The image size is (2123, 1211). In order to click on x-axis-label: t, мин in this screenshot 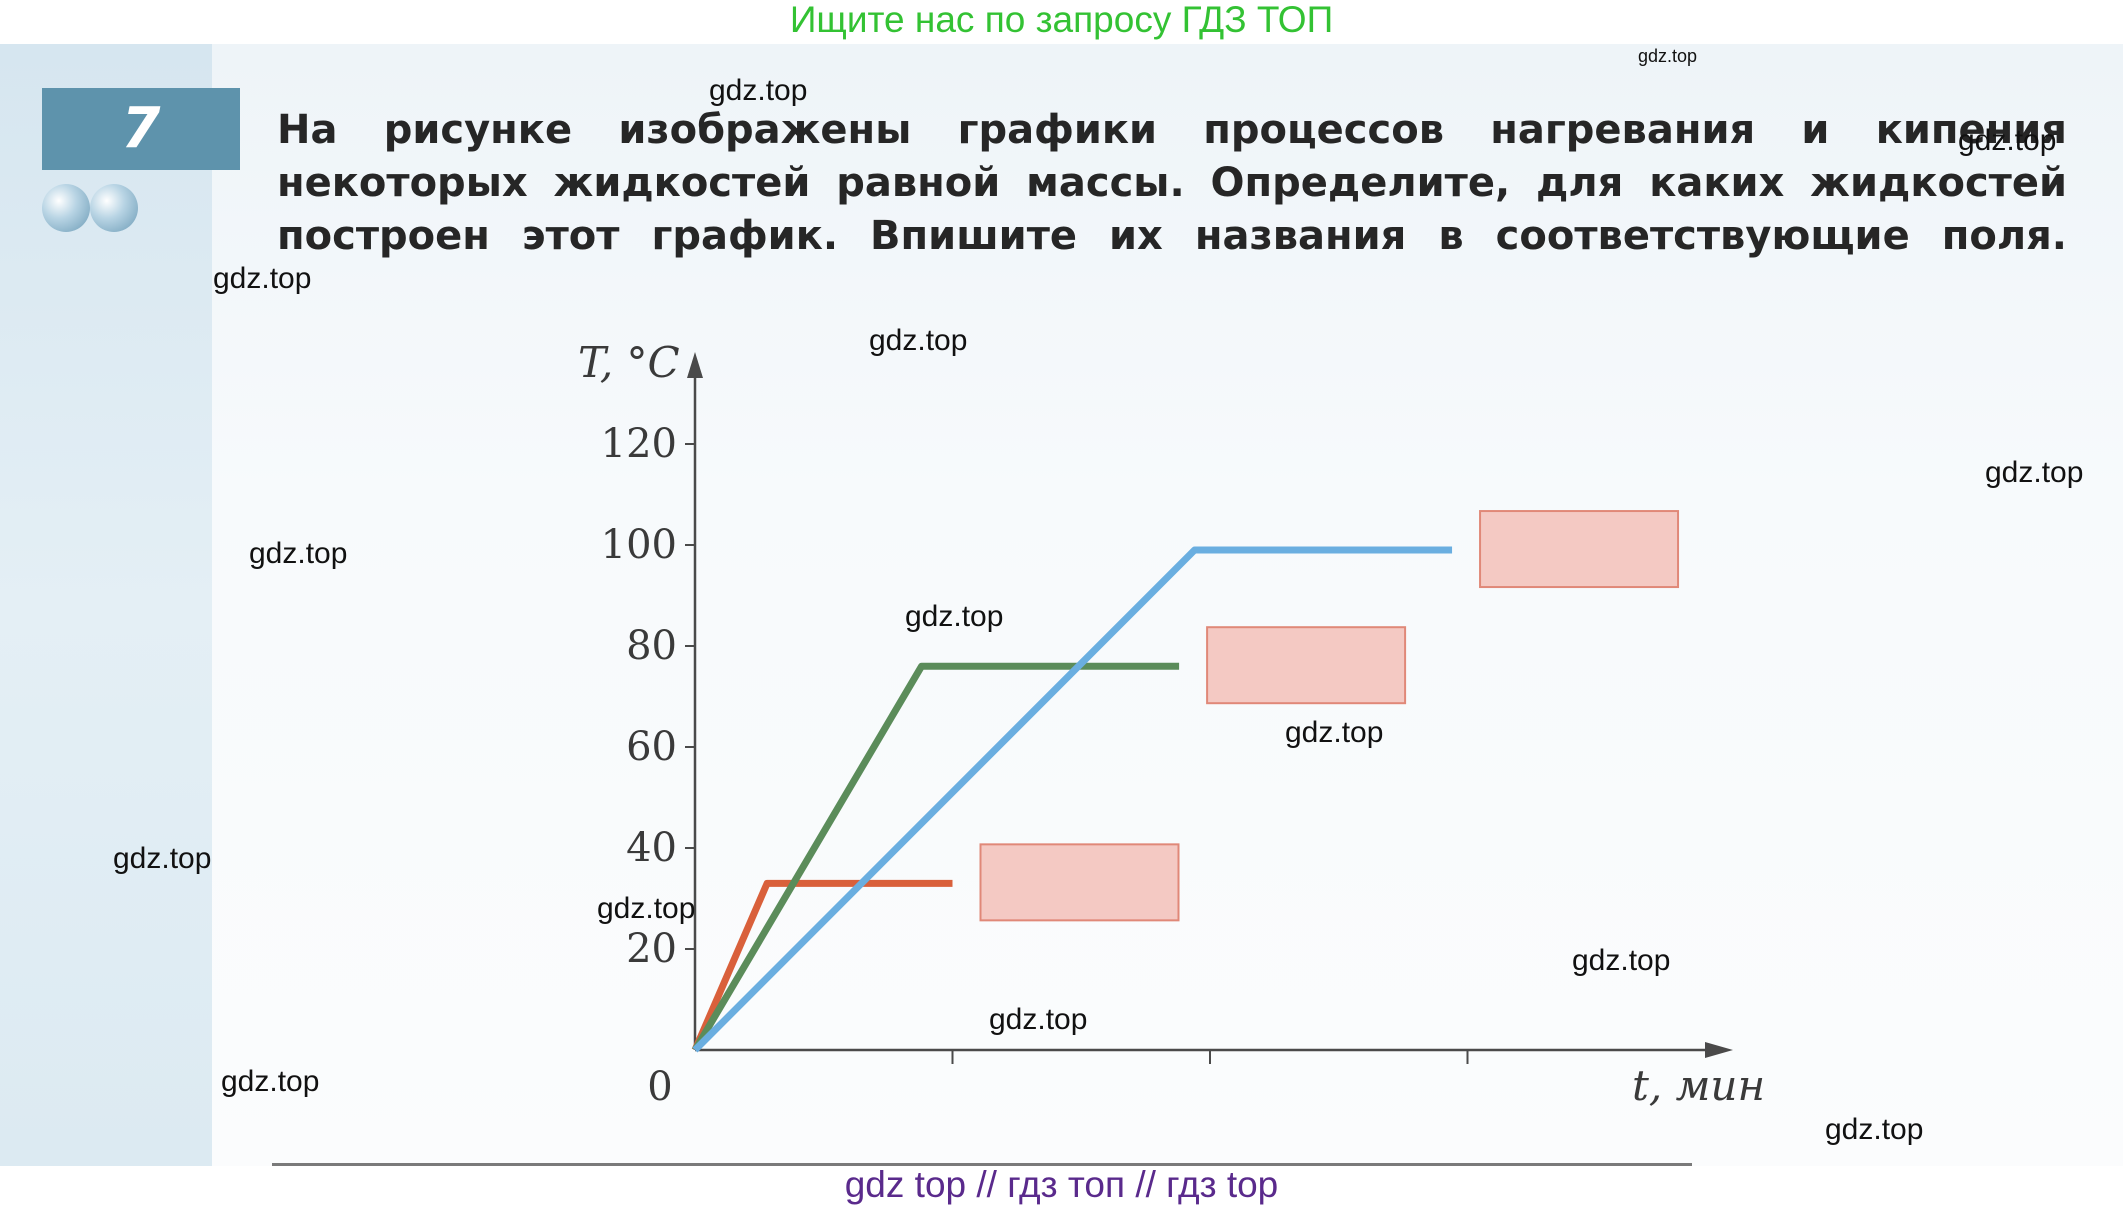, I will do `click(1698, 1085)`.